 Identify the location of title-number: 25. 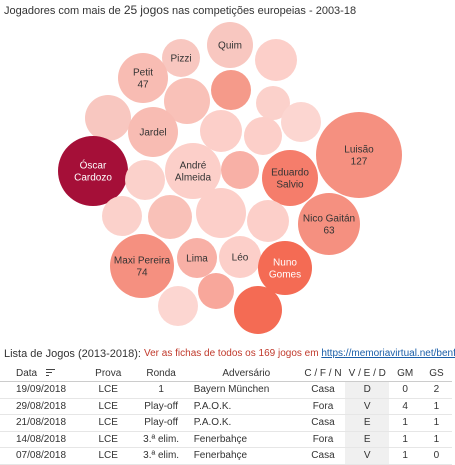
(130, 10).